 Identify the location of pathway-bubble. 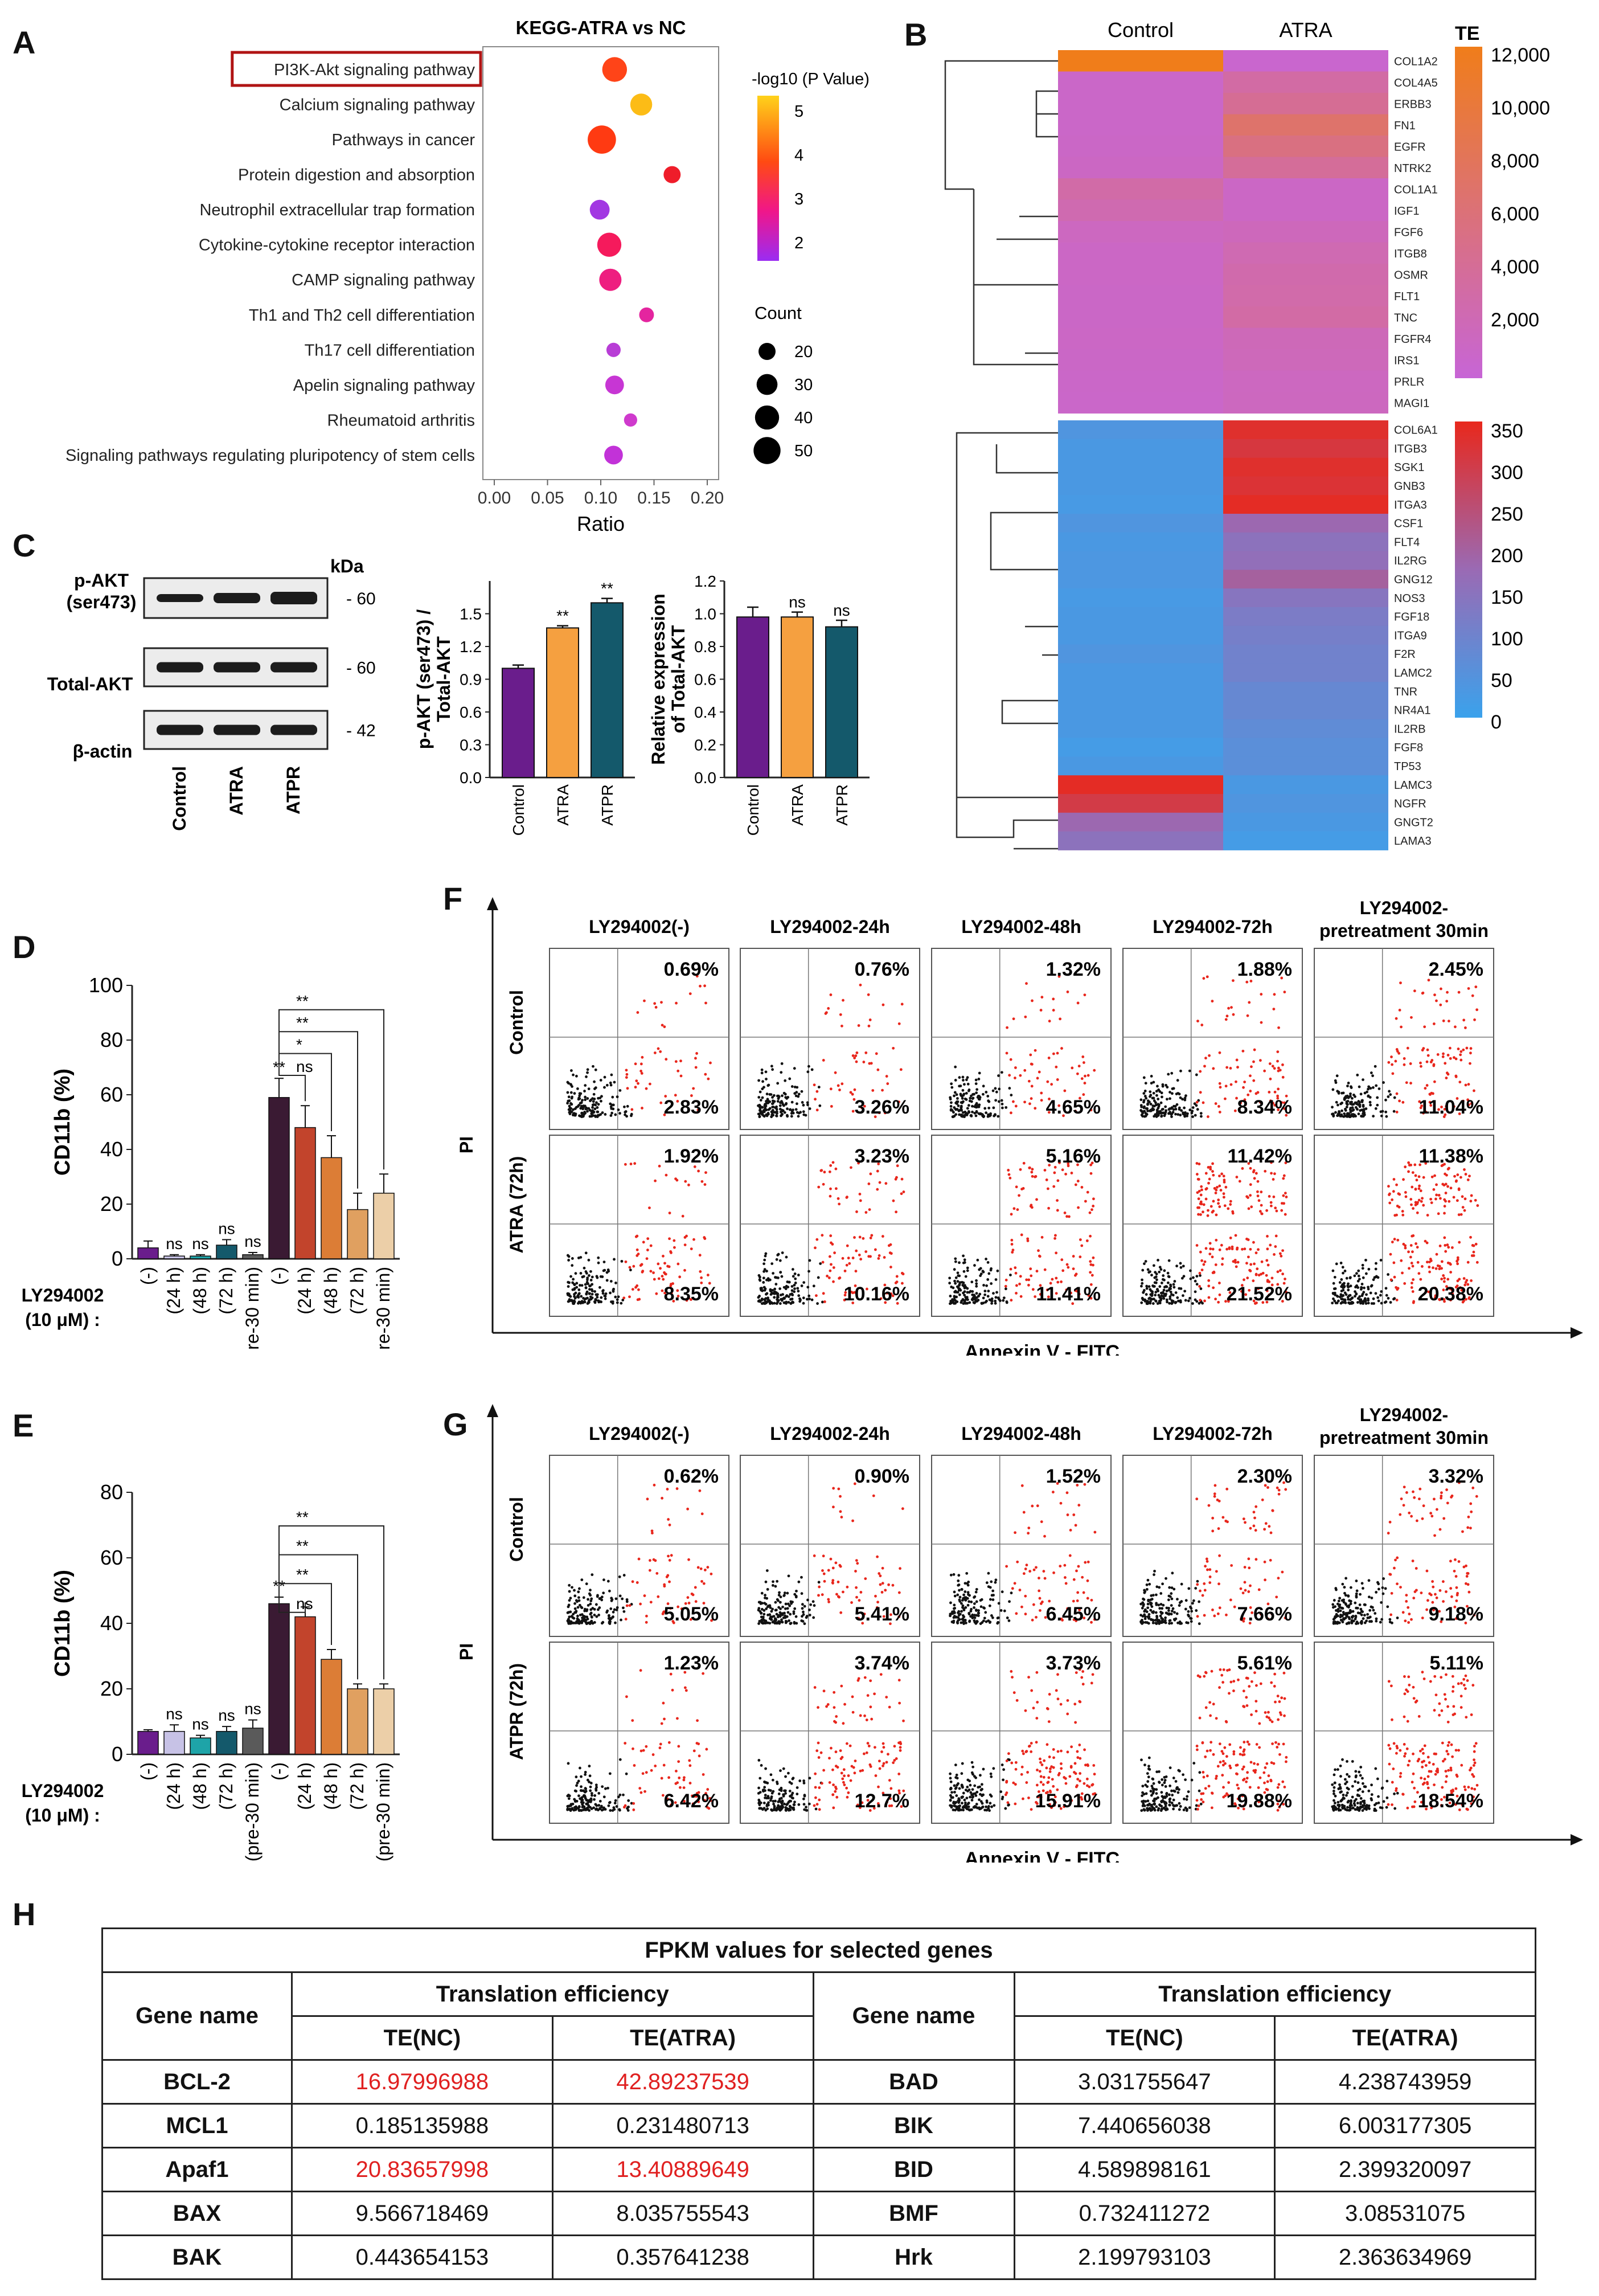
(646, 314).